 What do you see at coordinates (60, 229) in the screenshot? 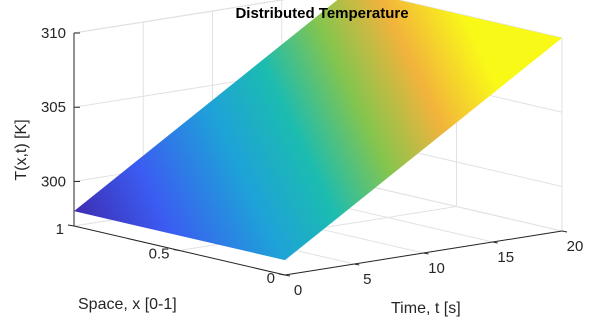
I see `space-tick-label: 1` at bounding box center [60, 229].